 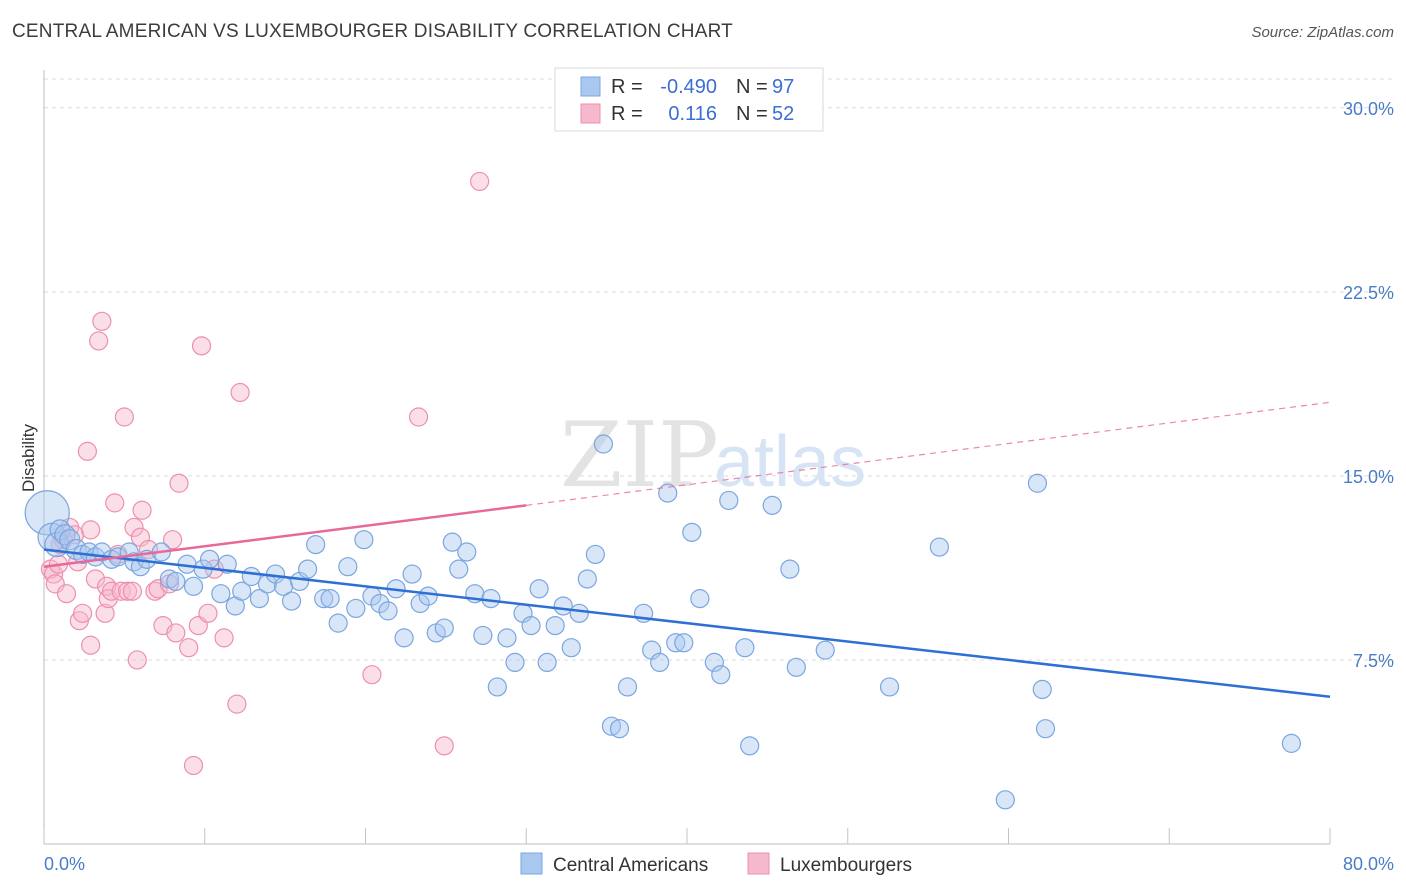 I want to click on series-legend: Central Americans Luxembourgers, so click(x=716, y=864).